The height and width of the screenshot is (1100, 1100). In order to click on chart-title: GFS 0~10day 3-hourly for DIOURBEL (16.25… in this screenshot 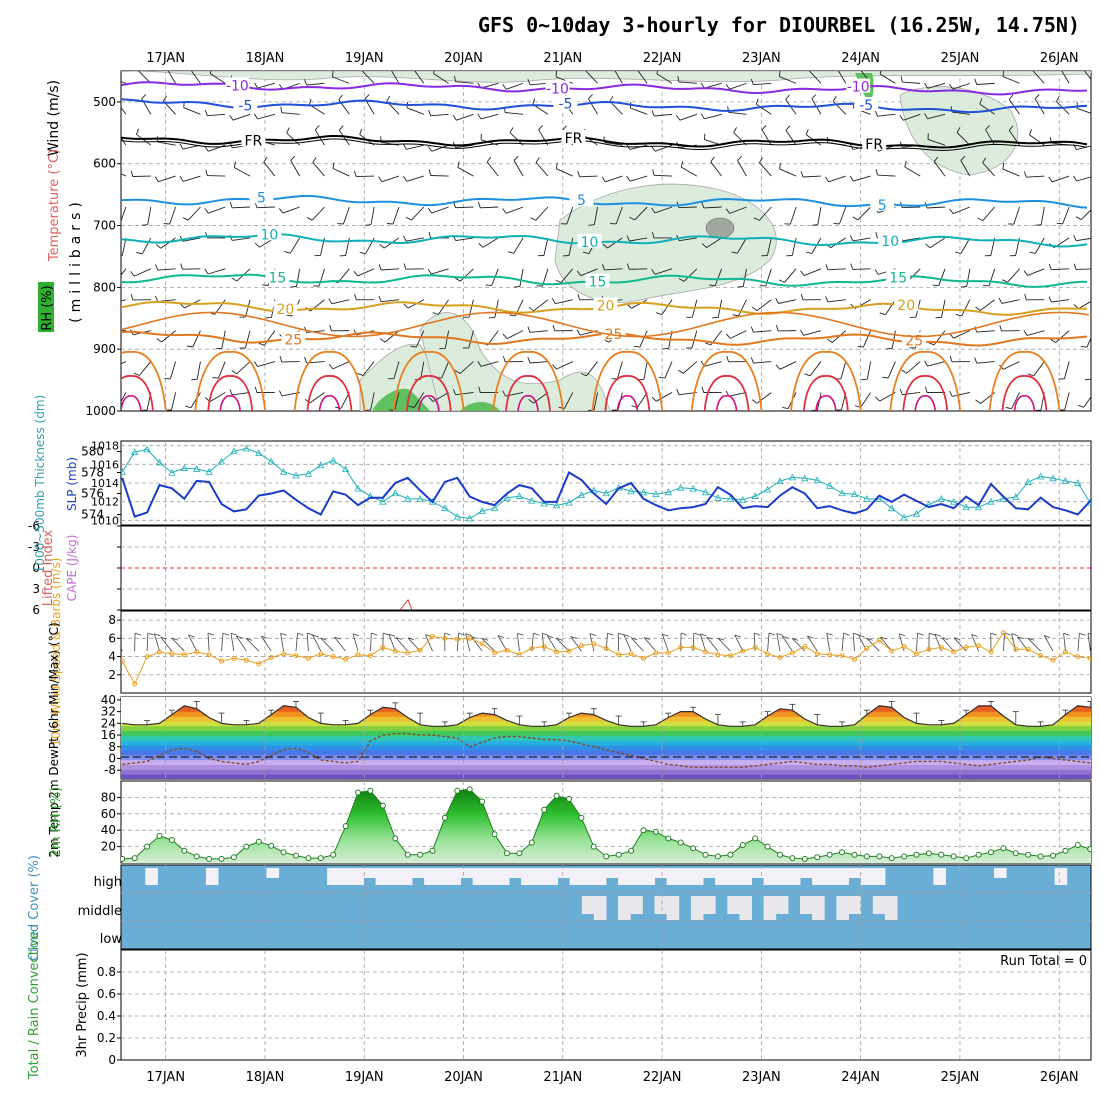, I will do `click(779, 25)`.